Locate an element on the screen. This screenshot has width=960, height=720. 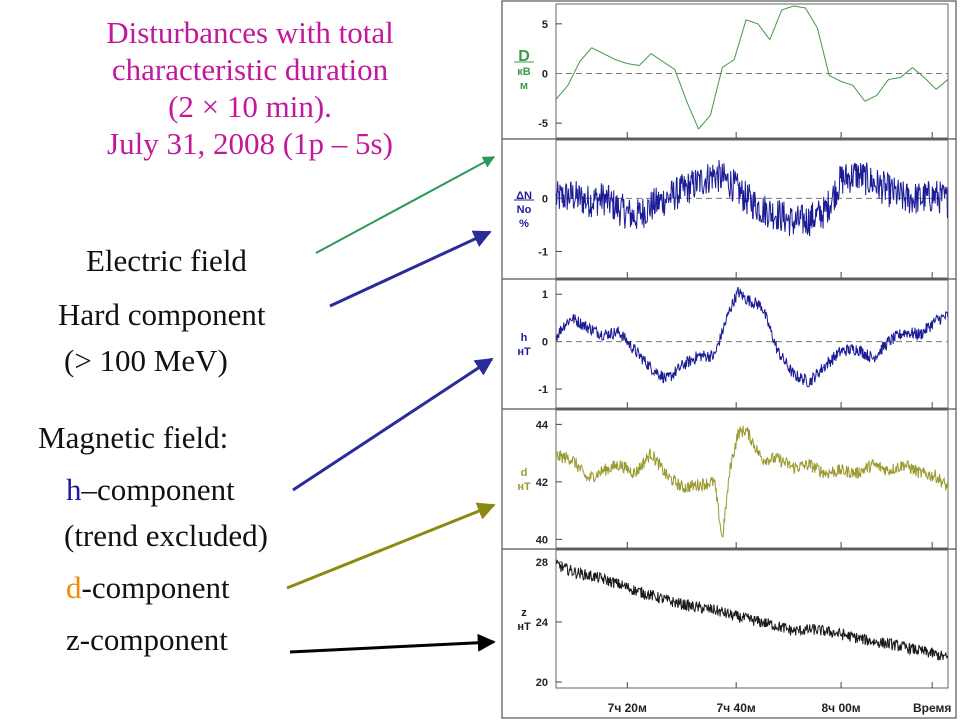
y-tick-label: -5 is located at coordinates (543, 124).